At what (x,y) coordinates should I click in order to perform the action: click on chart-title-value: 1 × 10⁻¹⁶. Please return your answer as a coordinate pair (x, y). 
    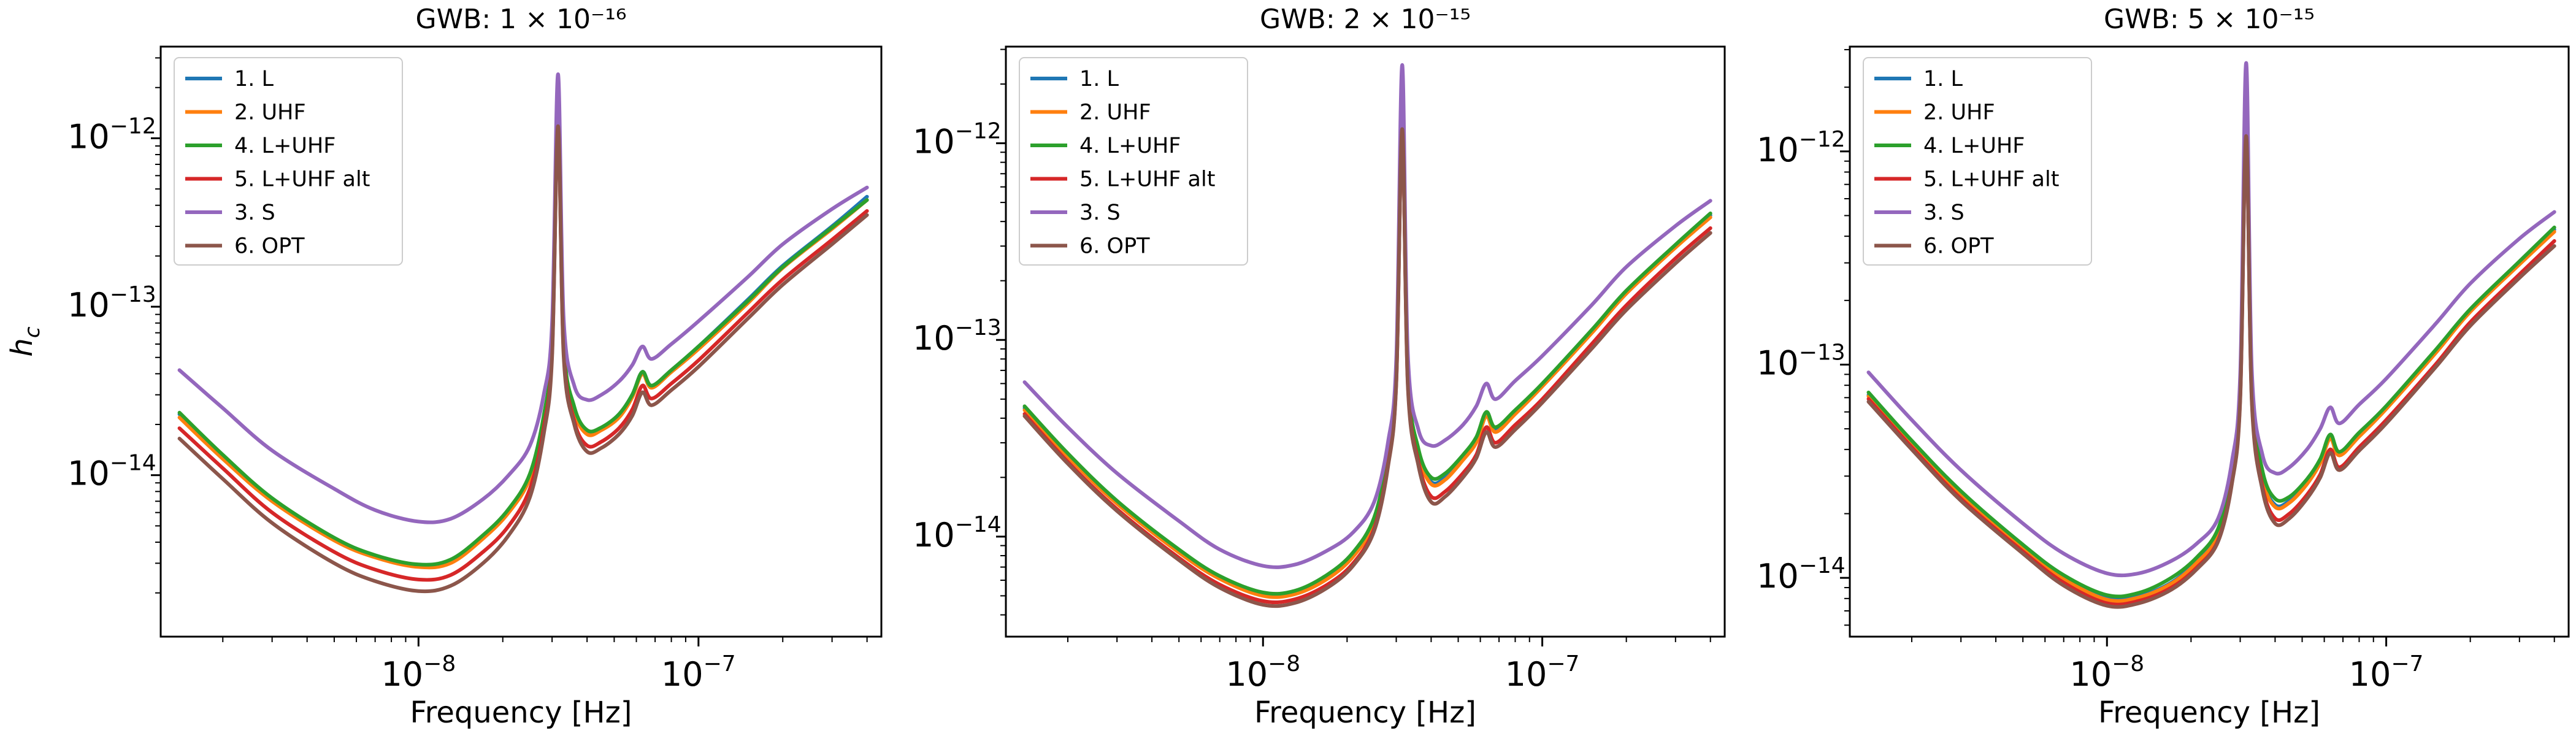
    Looking at the image, I should click on (562, 19).